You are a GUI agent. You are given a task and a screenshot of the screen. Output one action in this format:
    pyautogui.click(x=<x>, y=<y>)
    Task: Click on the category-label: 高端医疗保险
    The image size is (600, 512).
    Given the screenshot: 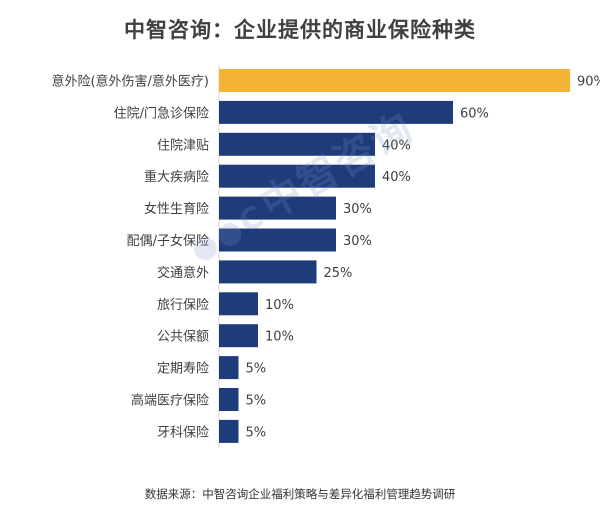 What is the action you would take?
    pyautogui.click(x=170, y=401)
    